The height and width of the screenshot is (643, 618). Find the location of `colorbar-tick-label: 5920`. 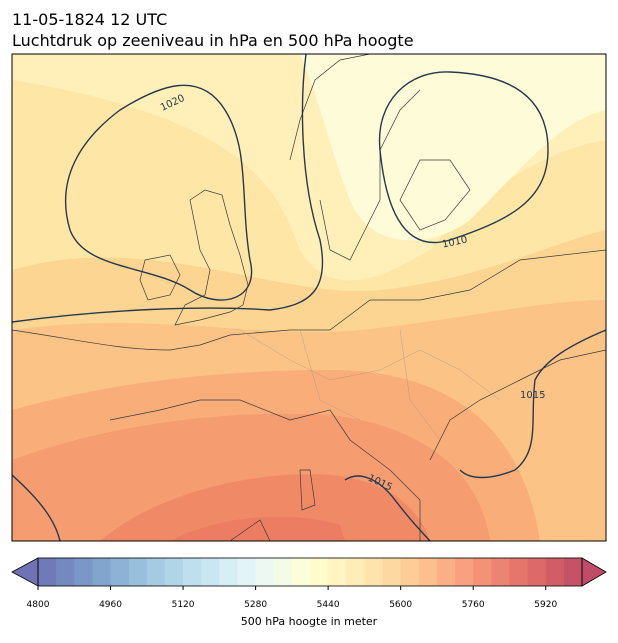

colorbar-tick-label: 5920 is located at coordinates (545, 605).